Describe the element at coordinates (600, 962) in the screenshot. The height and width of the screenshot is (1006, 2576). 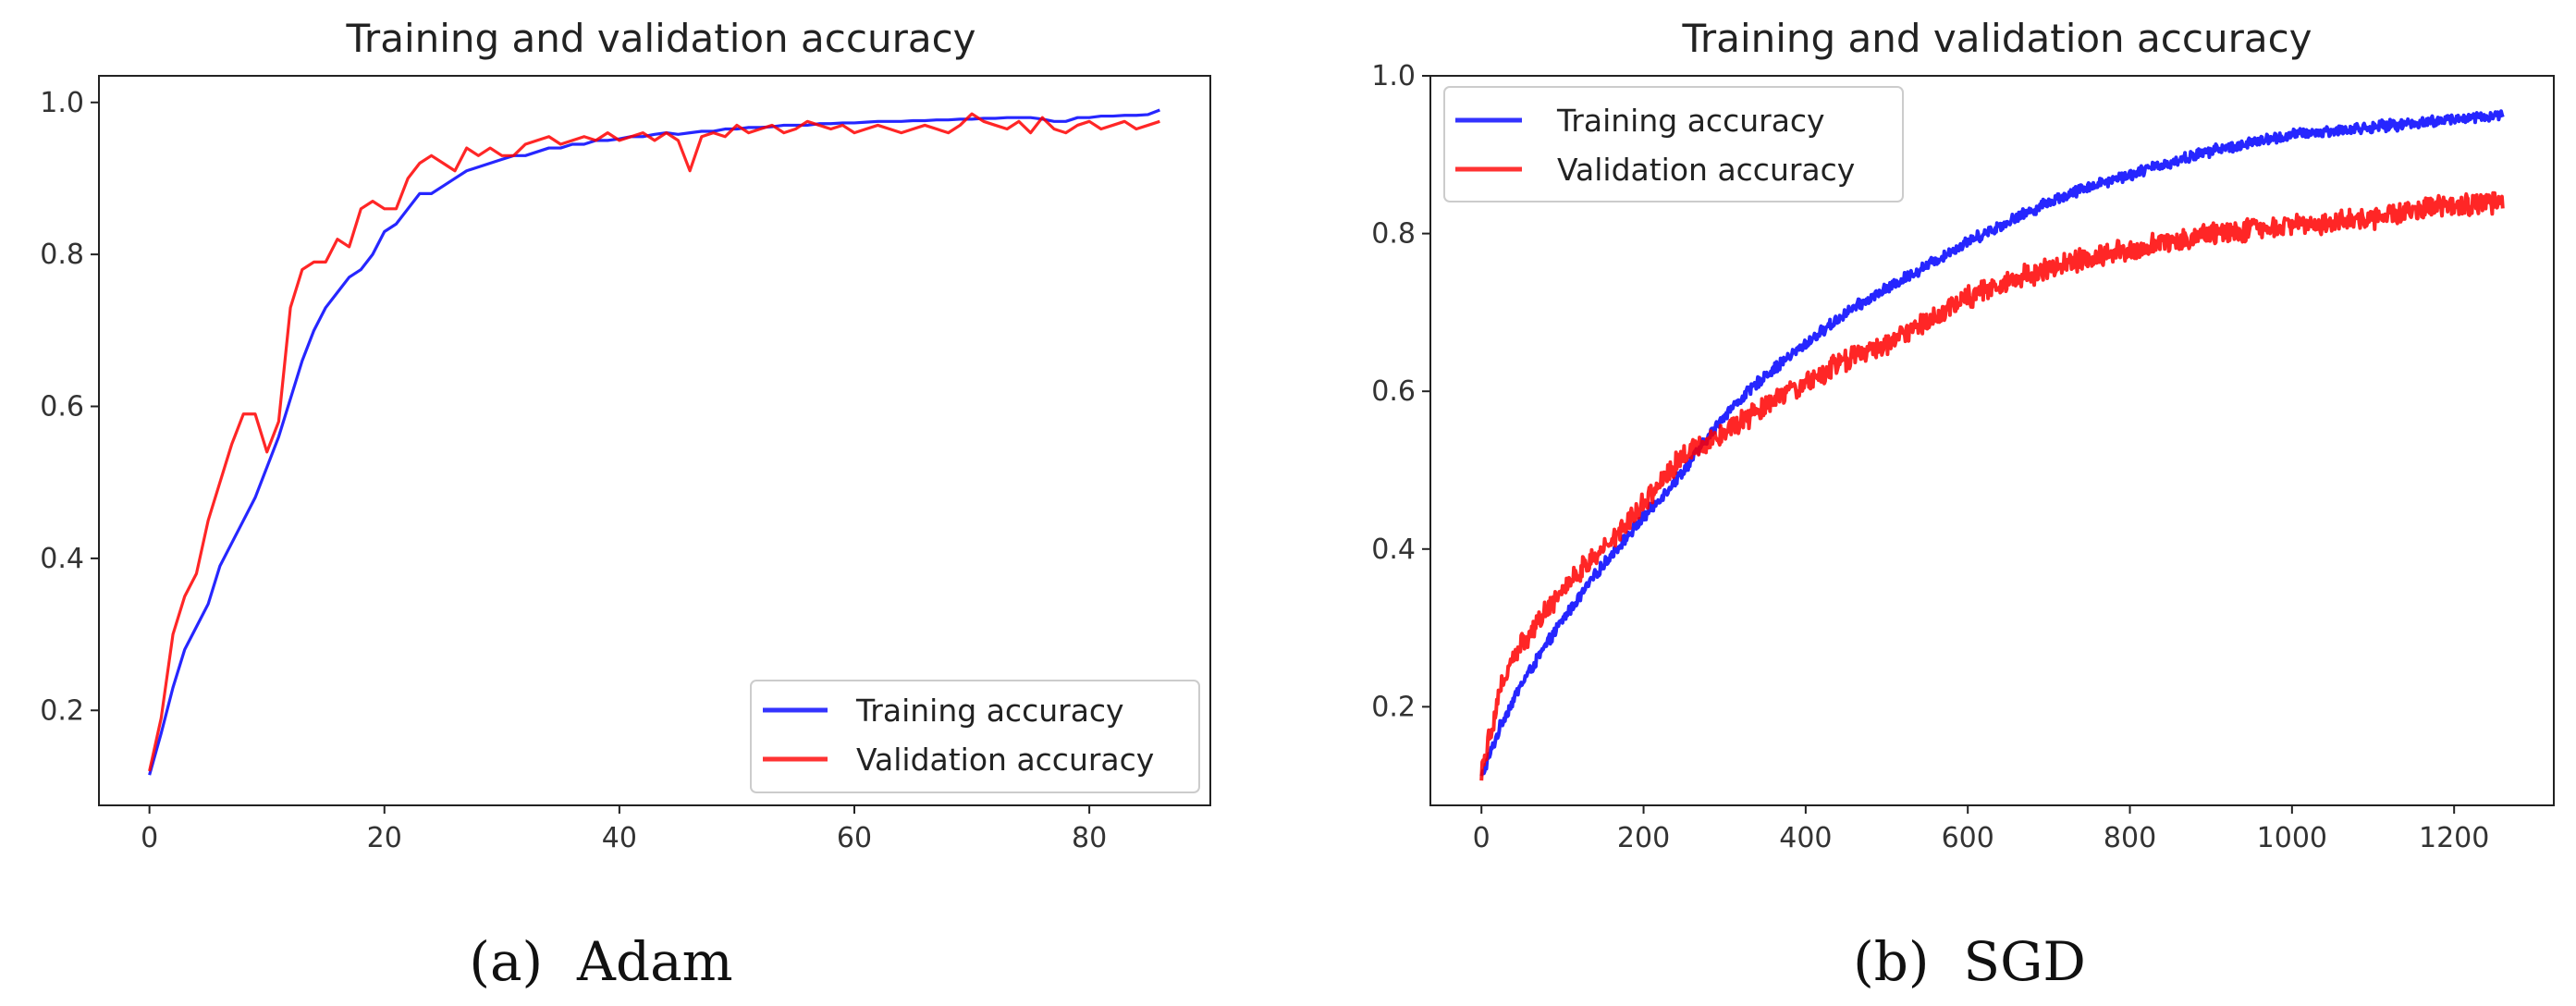
I see `adam-caption: (a) Adam` at that location.